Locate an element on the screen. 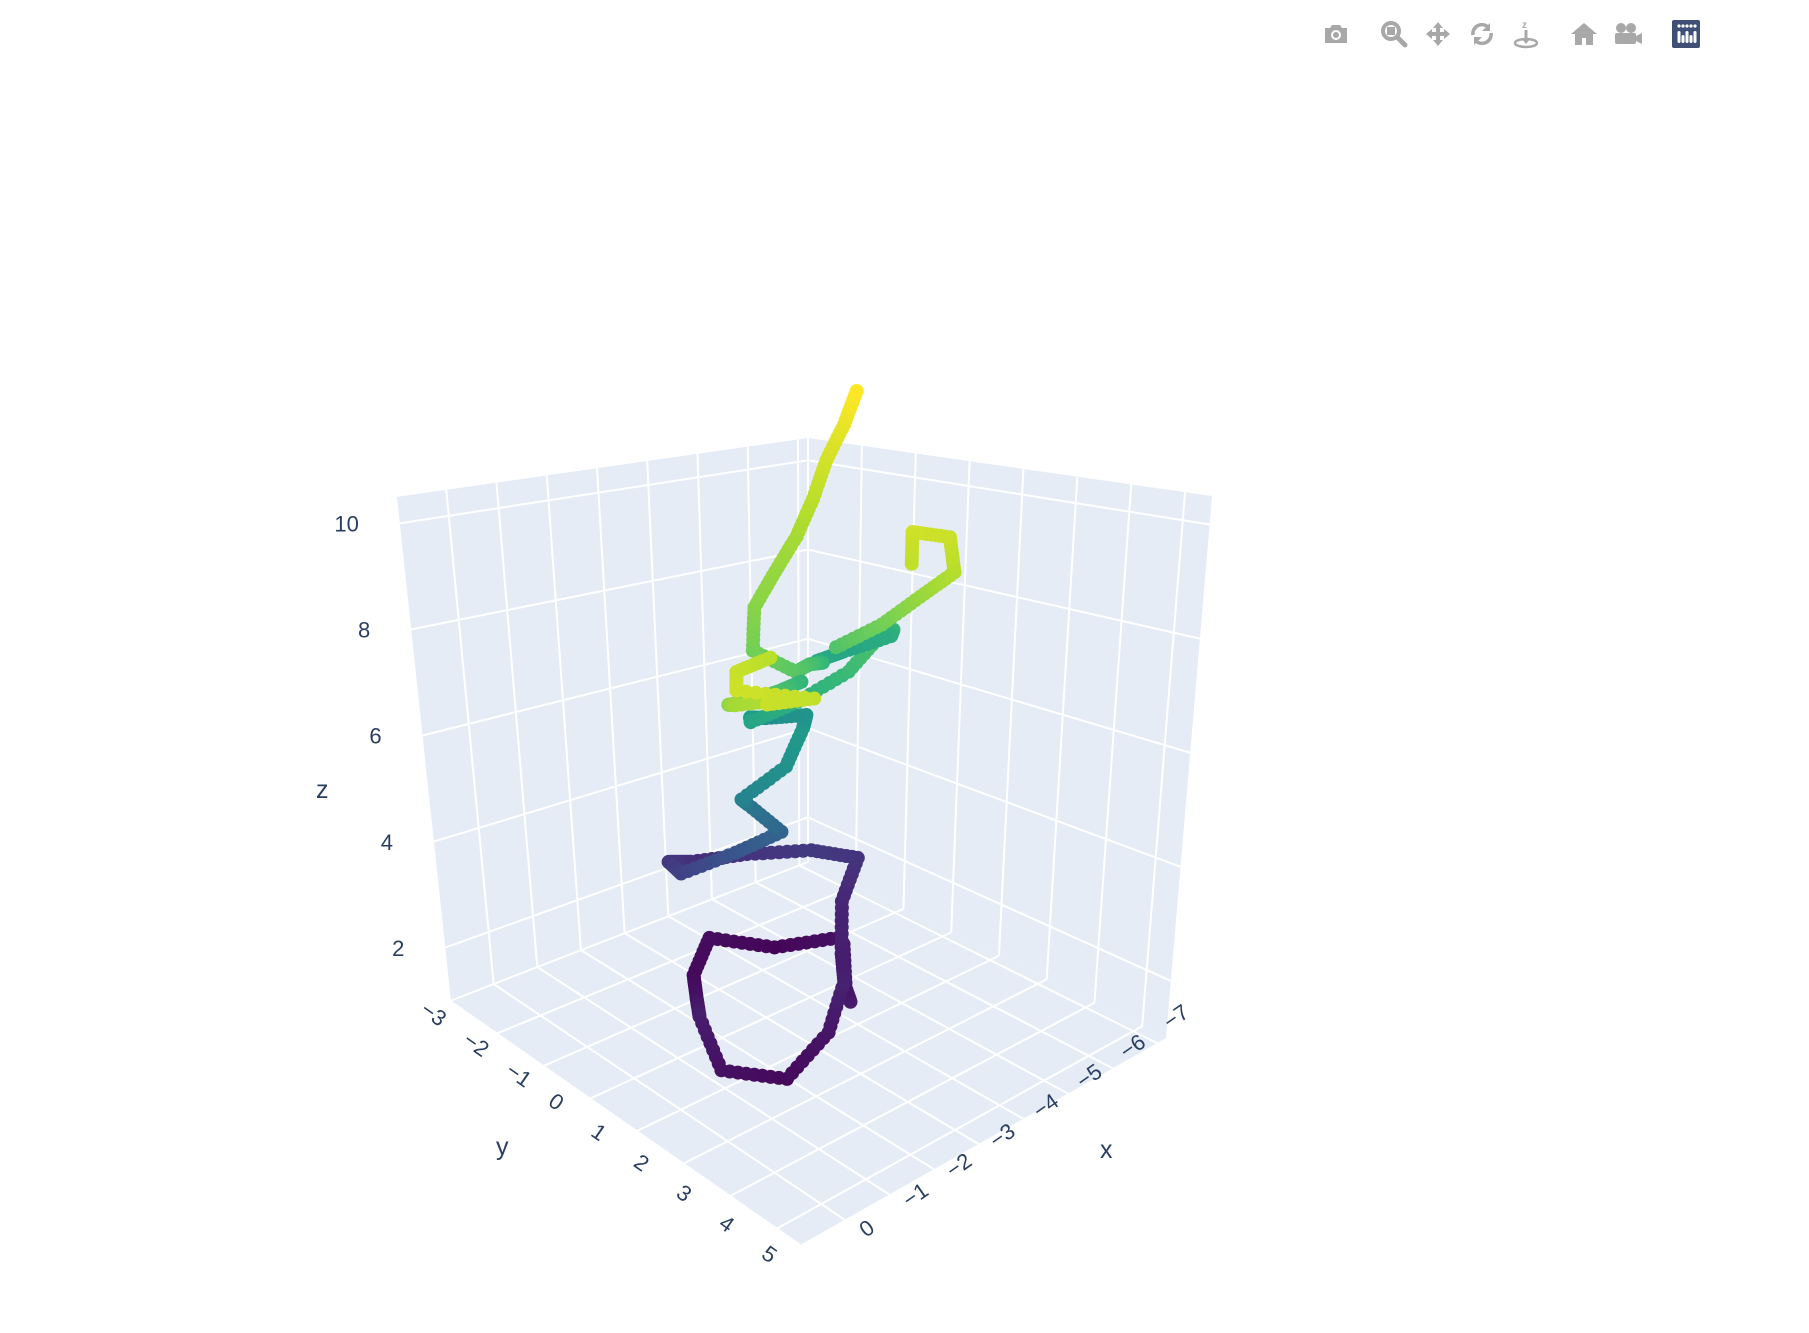 Image resolution: width=1809 pixels, height=1333 pixels. z-tick-label: 8 is located at coordinates (364, 630).